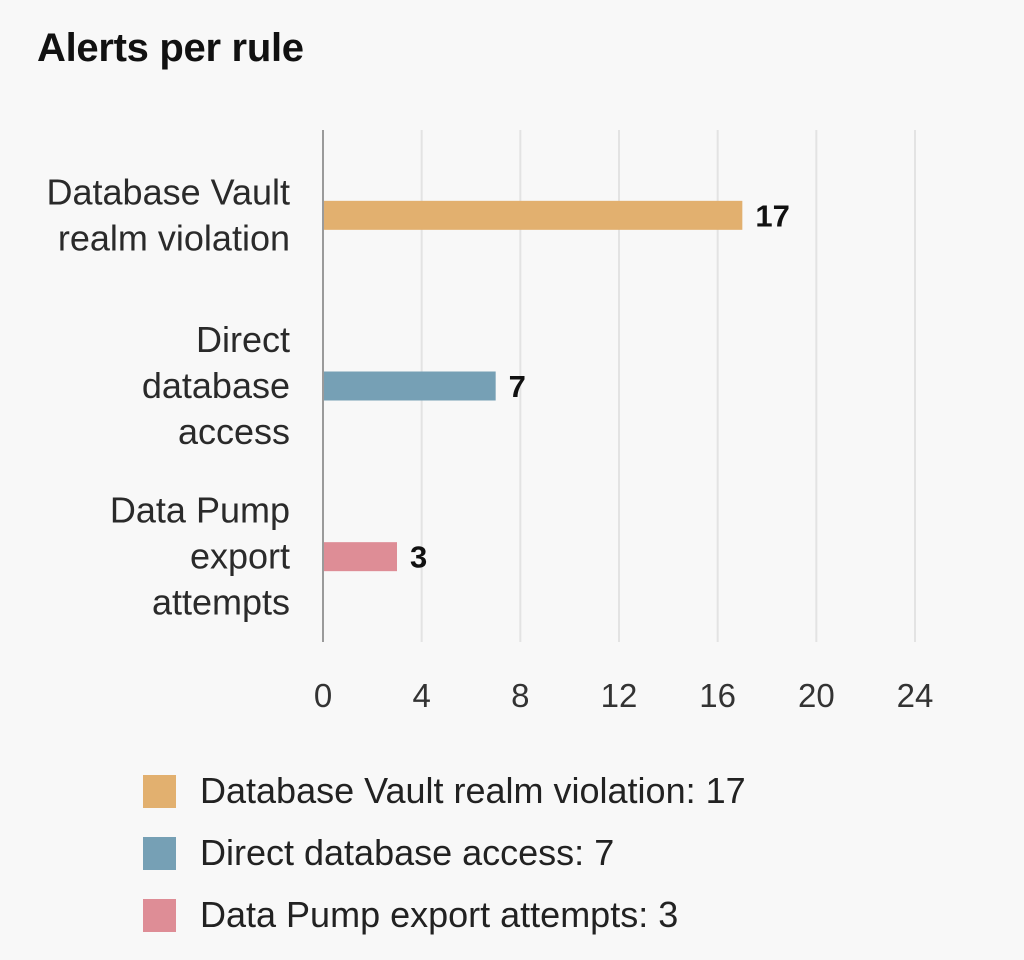 This screenshot has width=1024, height=960. I want to click on category-label-line: export, so click(240, 556).